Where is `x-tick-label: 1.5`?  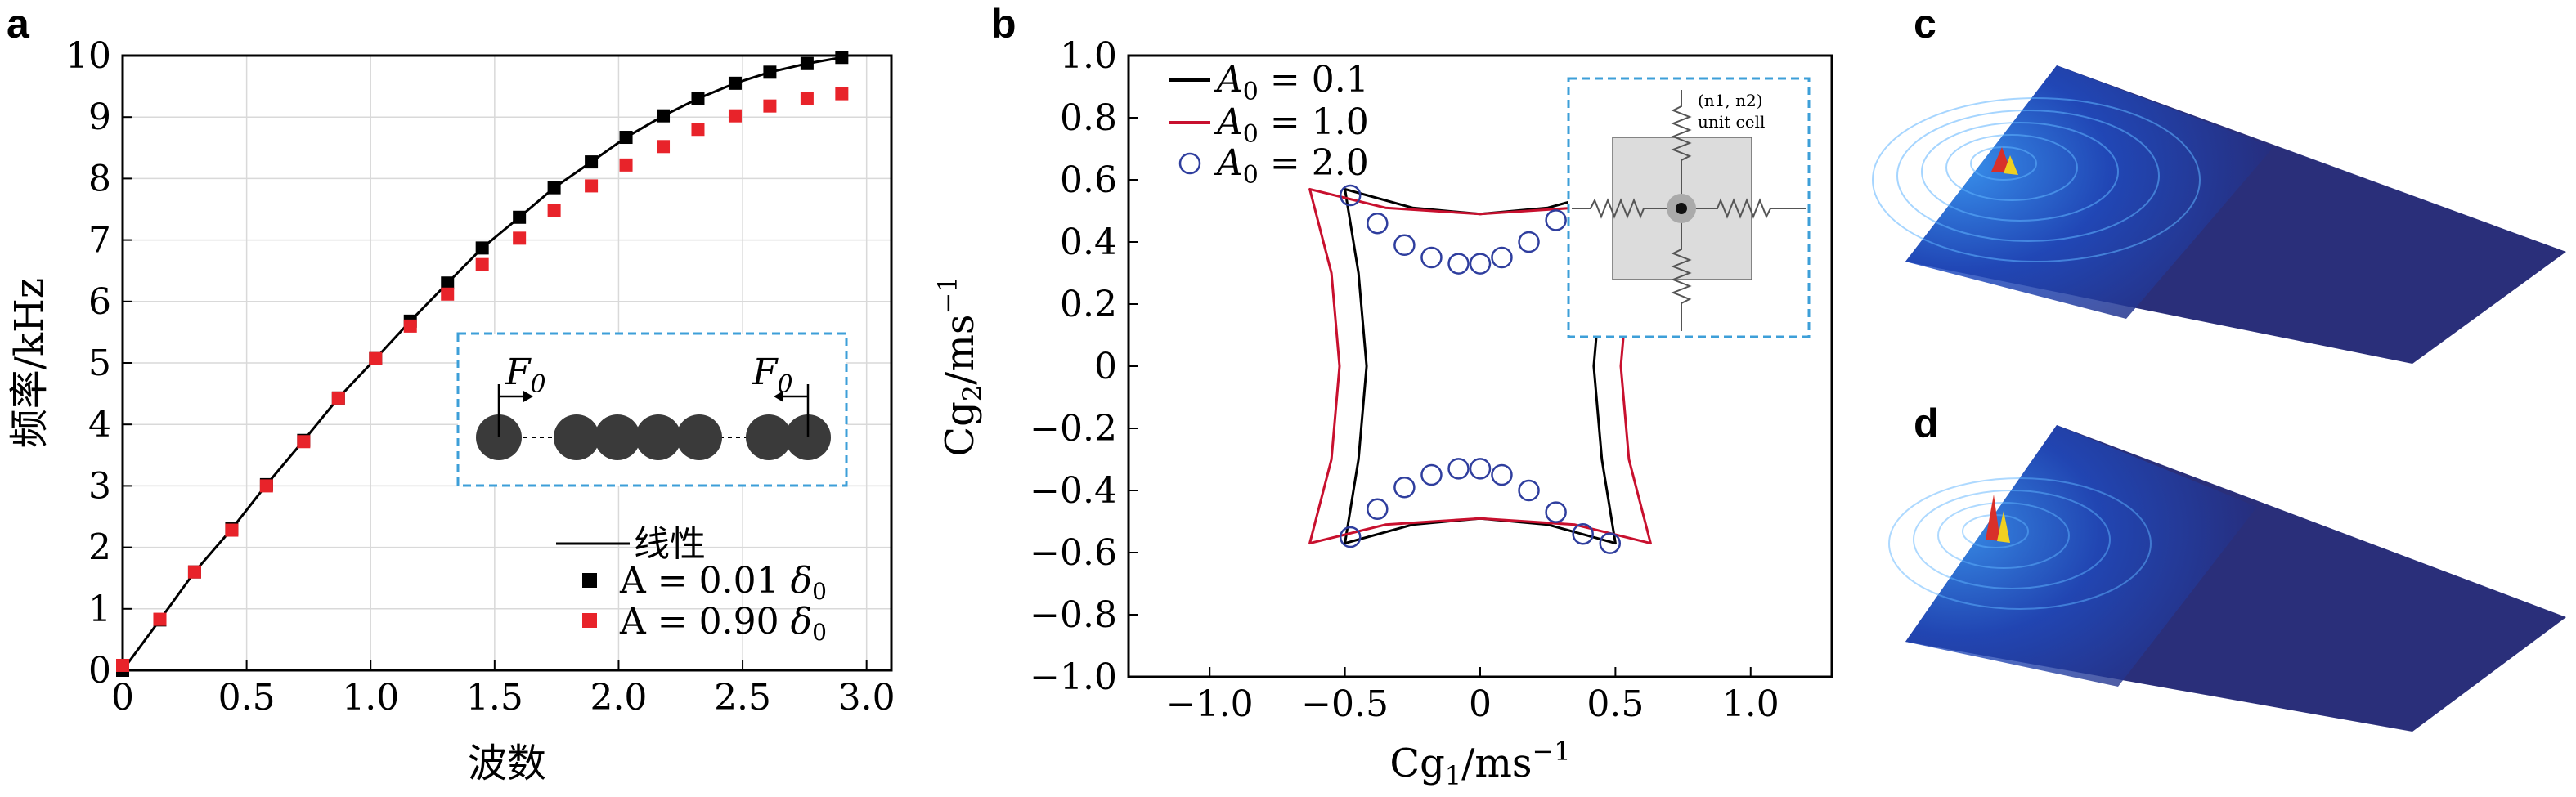
x-tick-label: 1.5 is located at coordinates (495, 698).